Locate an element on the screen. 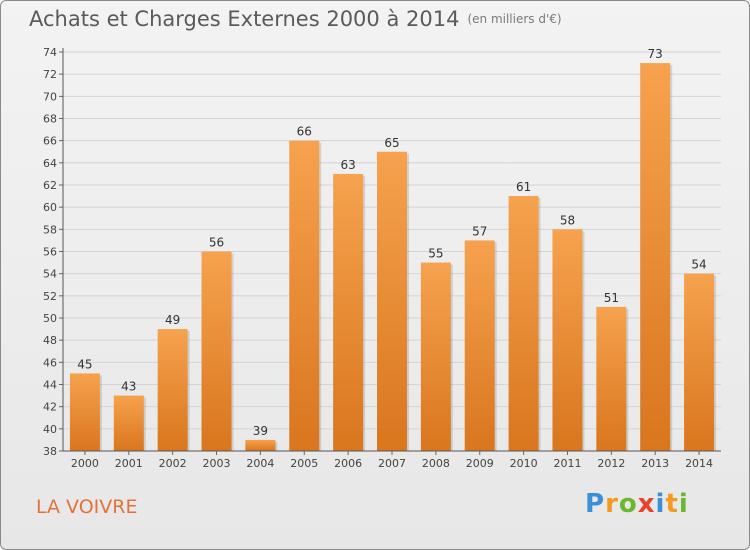 This screenshot has width=750, height=550. x-tick-label: 2007 is located at coordinates (392, 463).